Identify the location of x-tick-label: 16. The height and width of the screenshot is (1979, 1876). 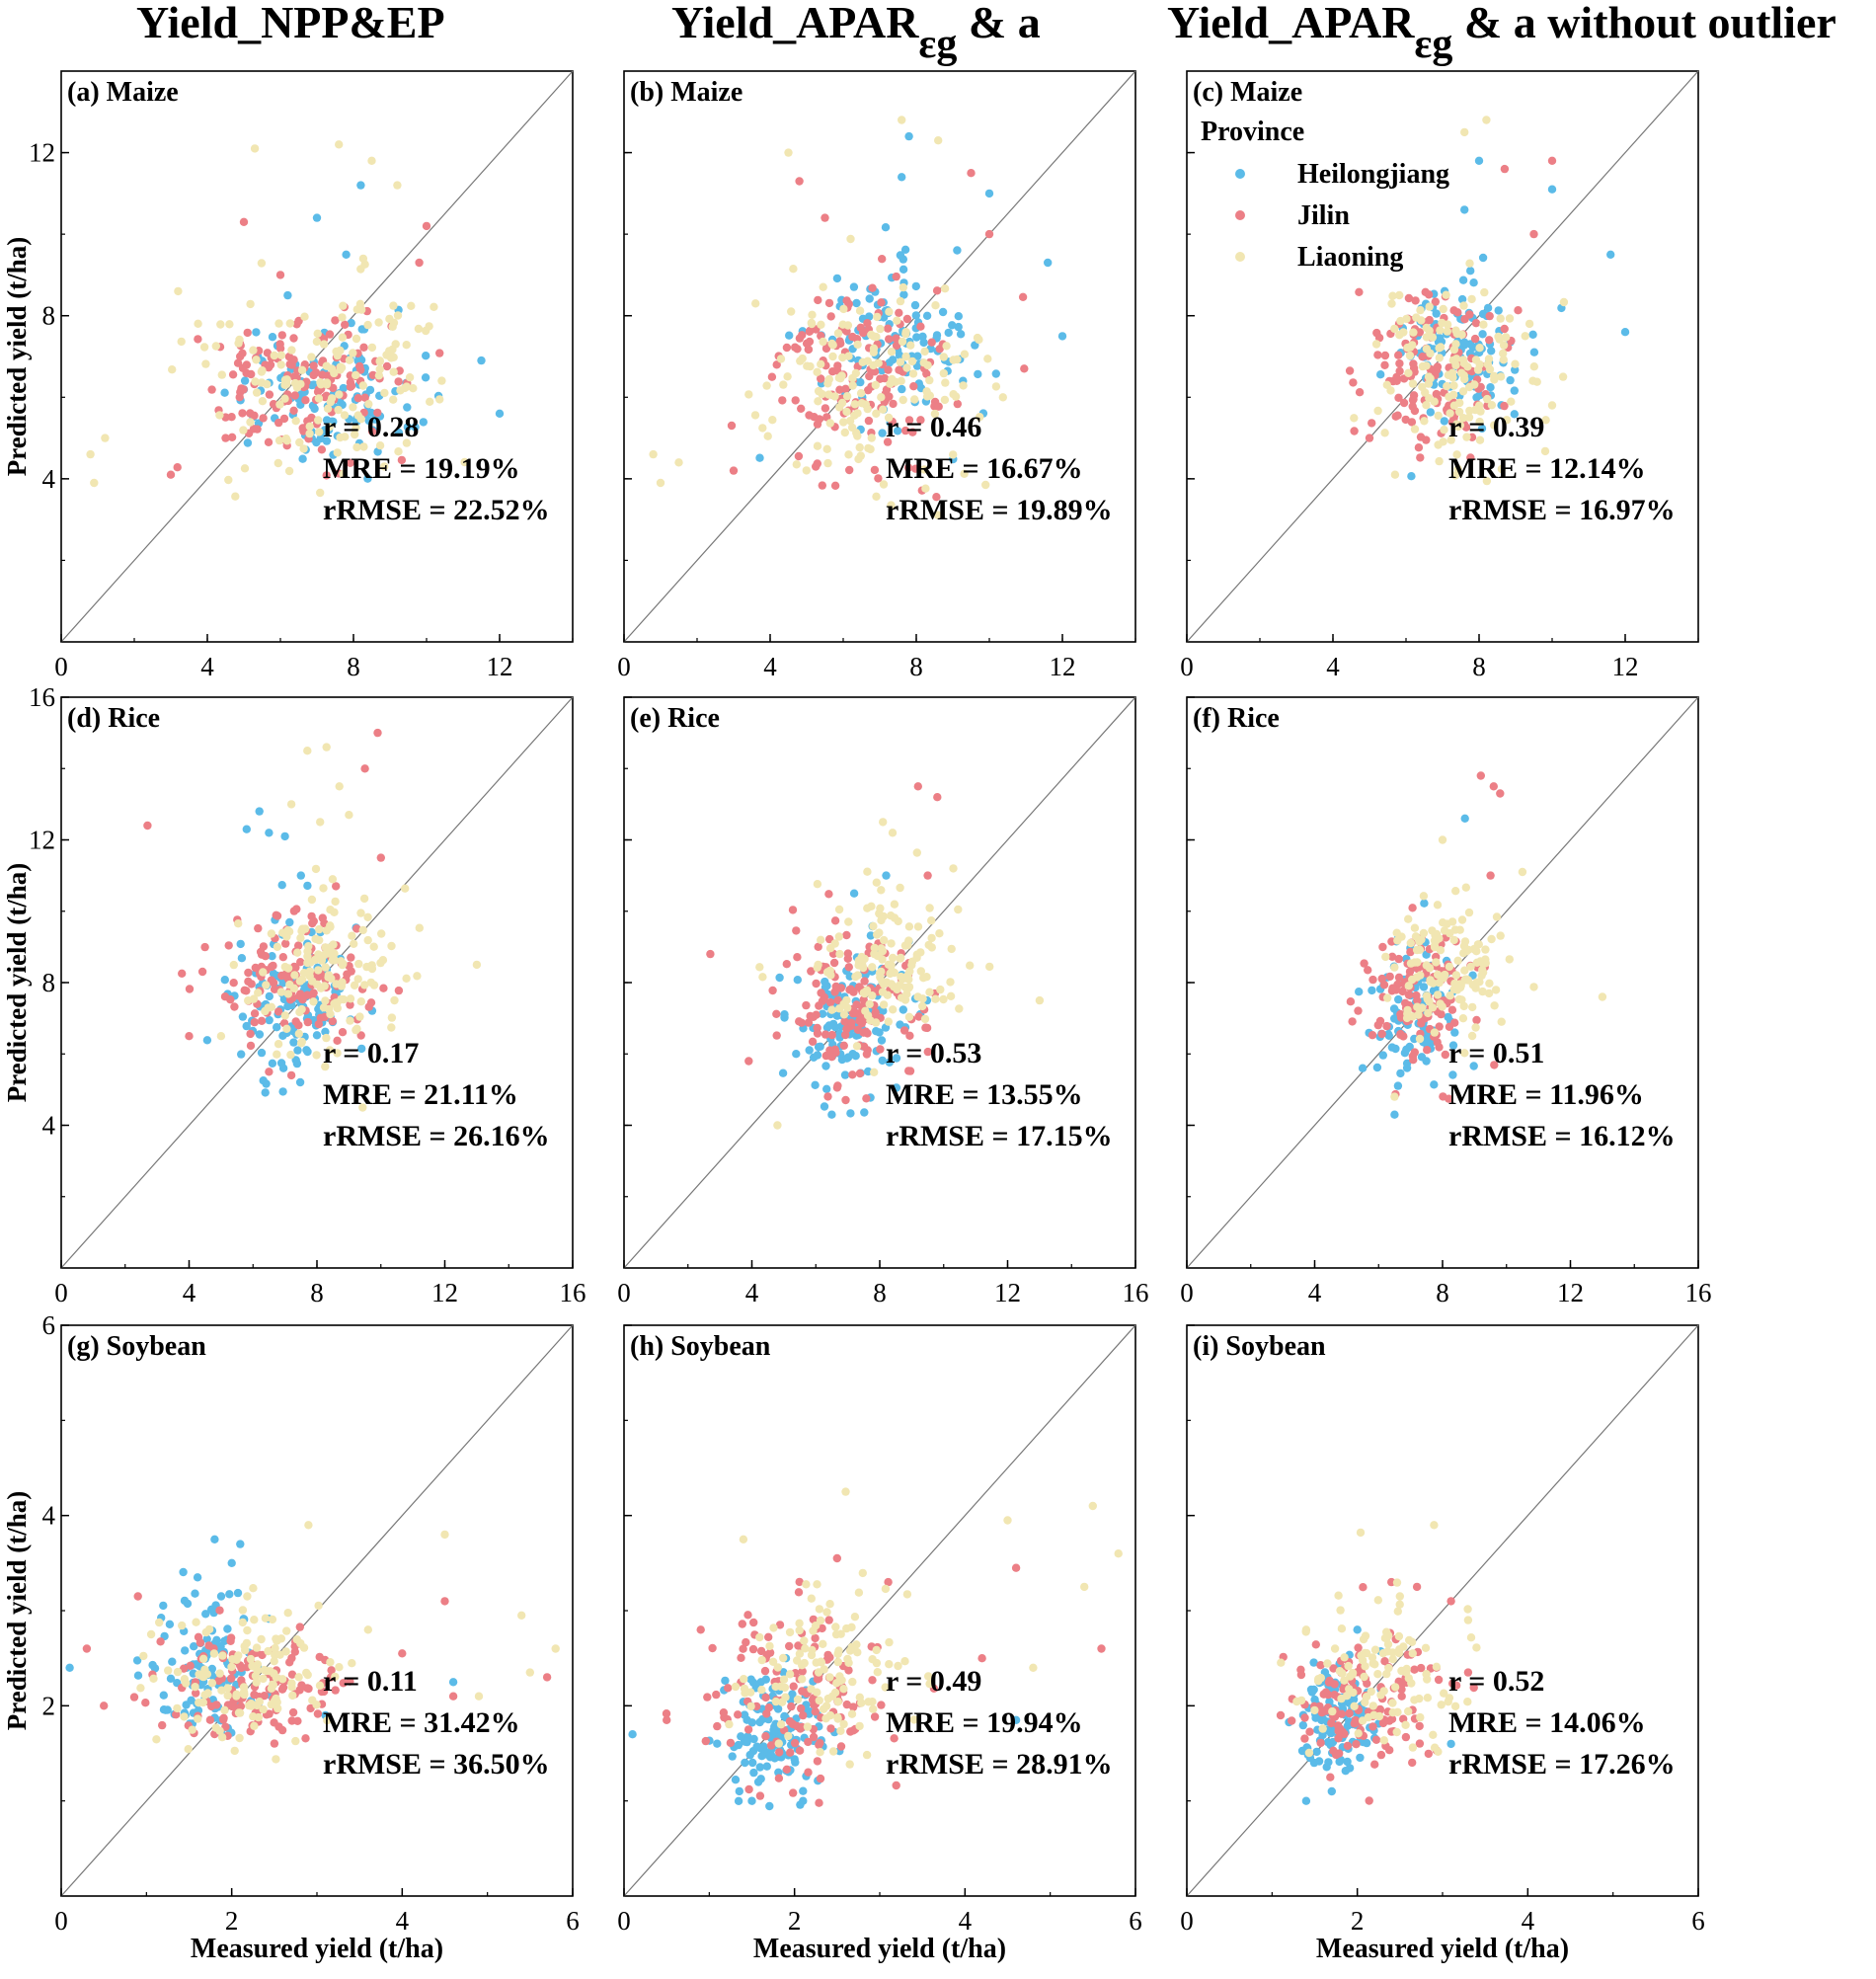
(1136, 1292).